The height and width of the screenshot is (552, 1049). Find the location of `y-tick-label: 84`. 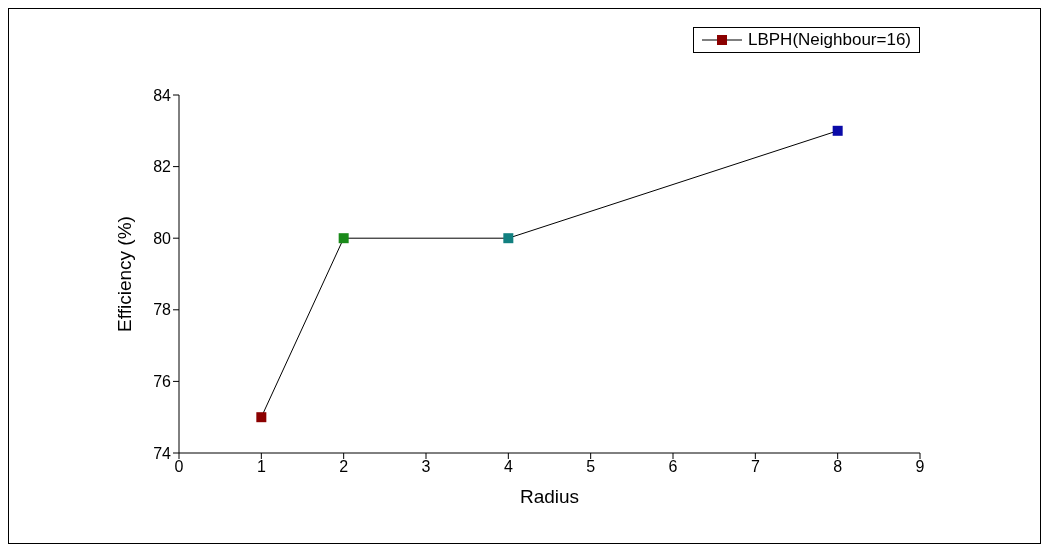

y-tick-label: 84 is located at coordinates (162, 95).